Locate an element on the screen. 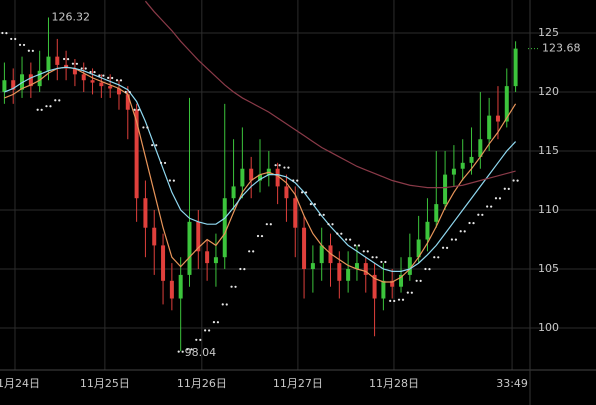  y-tick-label: 125 is located at coordinates (548, 32).